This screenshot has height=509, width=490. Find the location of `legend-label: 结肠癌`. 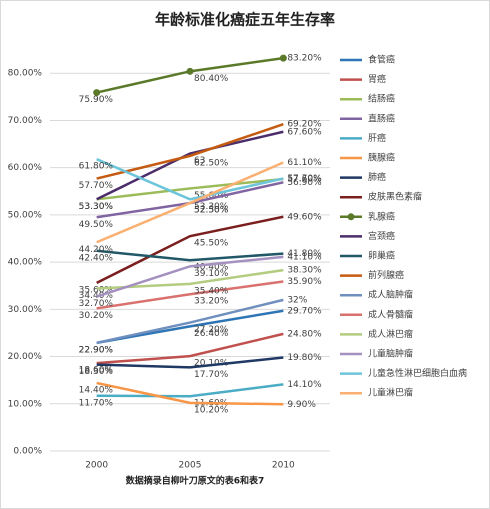

legend-label: 结肠癌 is located at coordinates (381, 99).